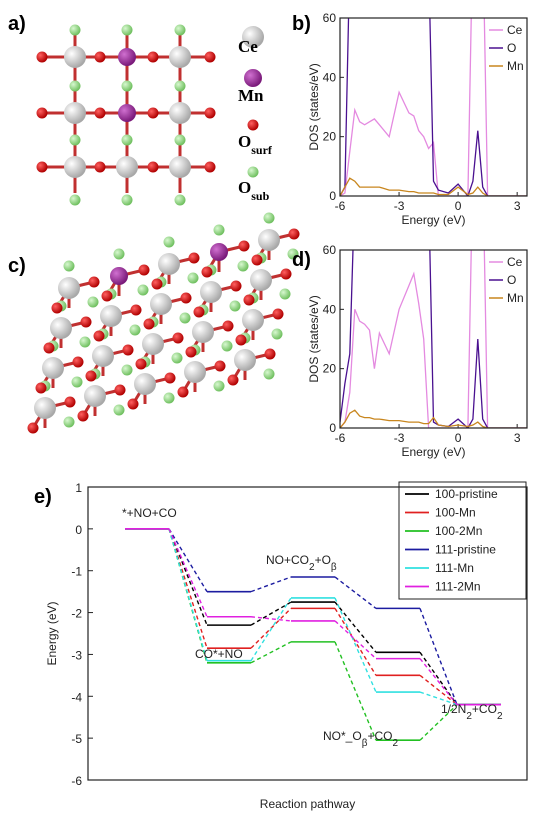 The height and width of the screenshot is (819, 539). What do you see at coordinates (466, 494) in the screenshot?
I see `legend-label: 100-pristine` at bounding box center [466, 494].